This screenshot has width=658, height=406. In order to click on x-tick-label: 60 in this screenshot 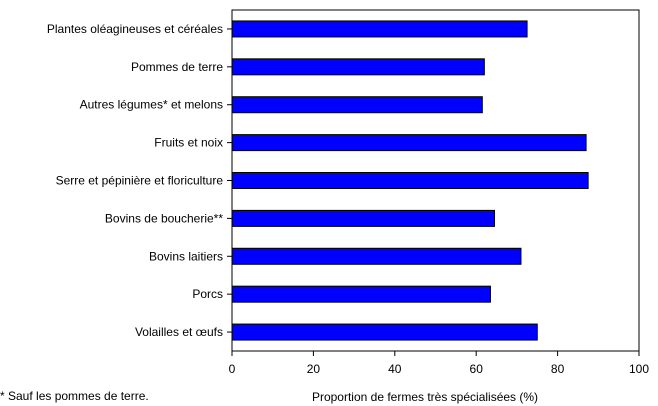, I will do `click(477, 369)`.